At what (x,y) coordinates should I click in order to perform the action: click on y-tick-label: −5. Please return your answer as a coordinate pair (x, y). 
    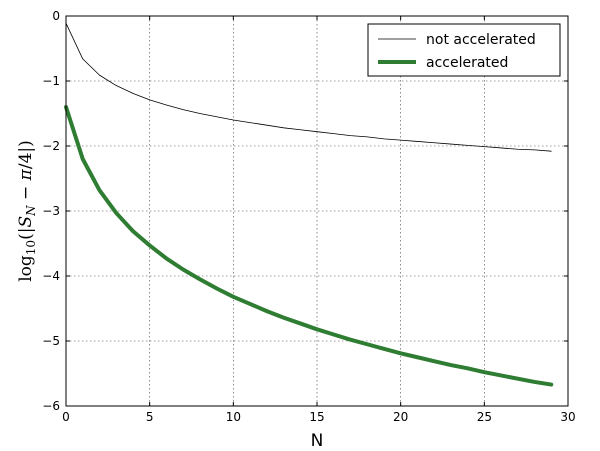
    Looking at the image, I should click on (51, 341).